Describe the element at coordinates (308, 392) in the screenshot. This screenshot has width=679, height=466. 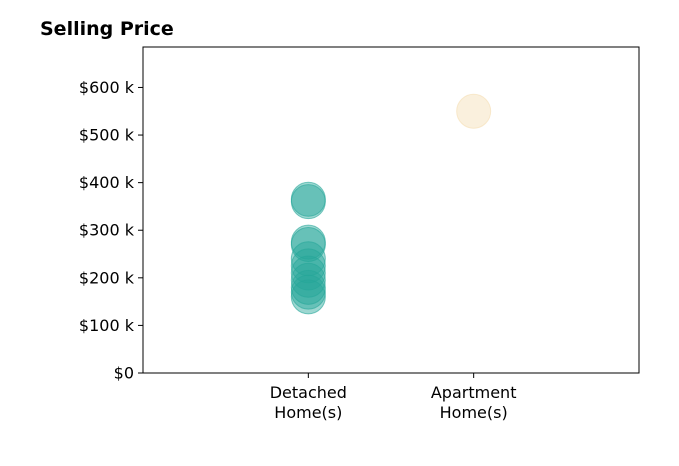
I see `x-tick-label: Detached` at that location.